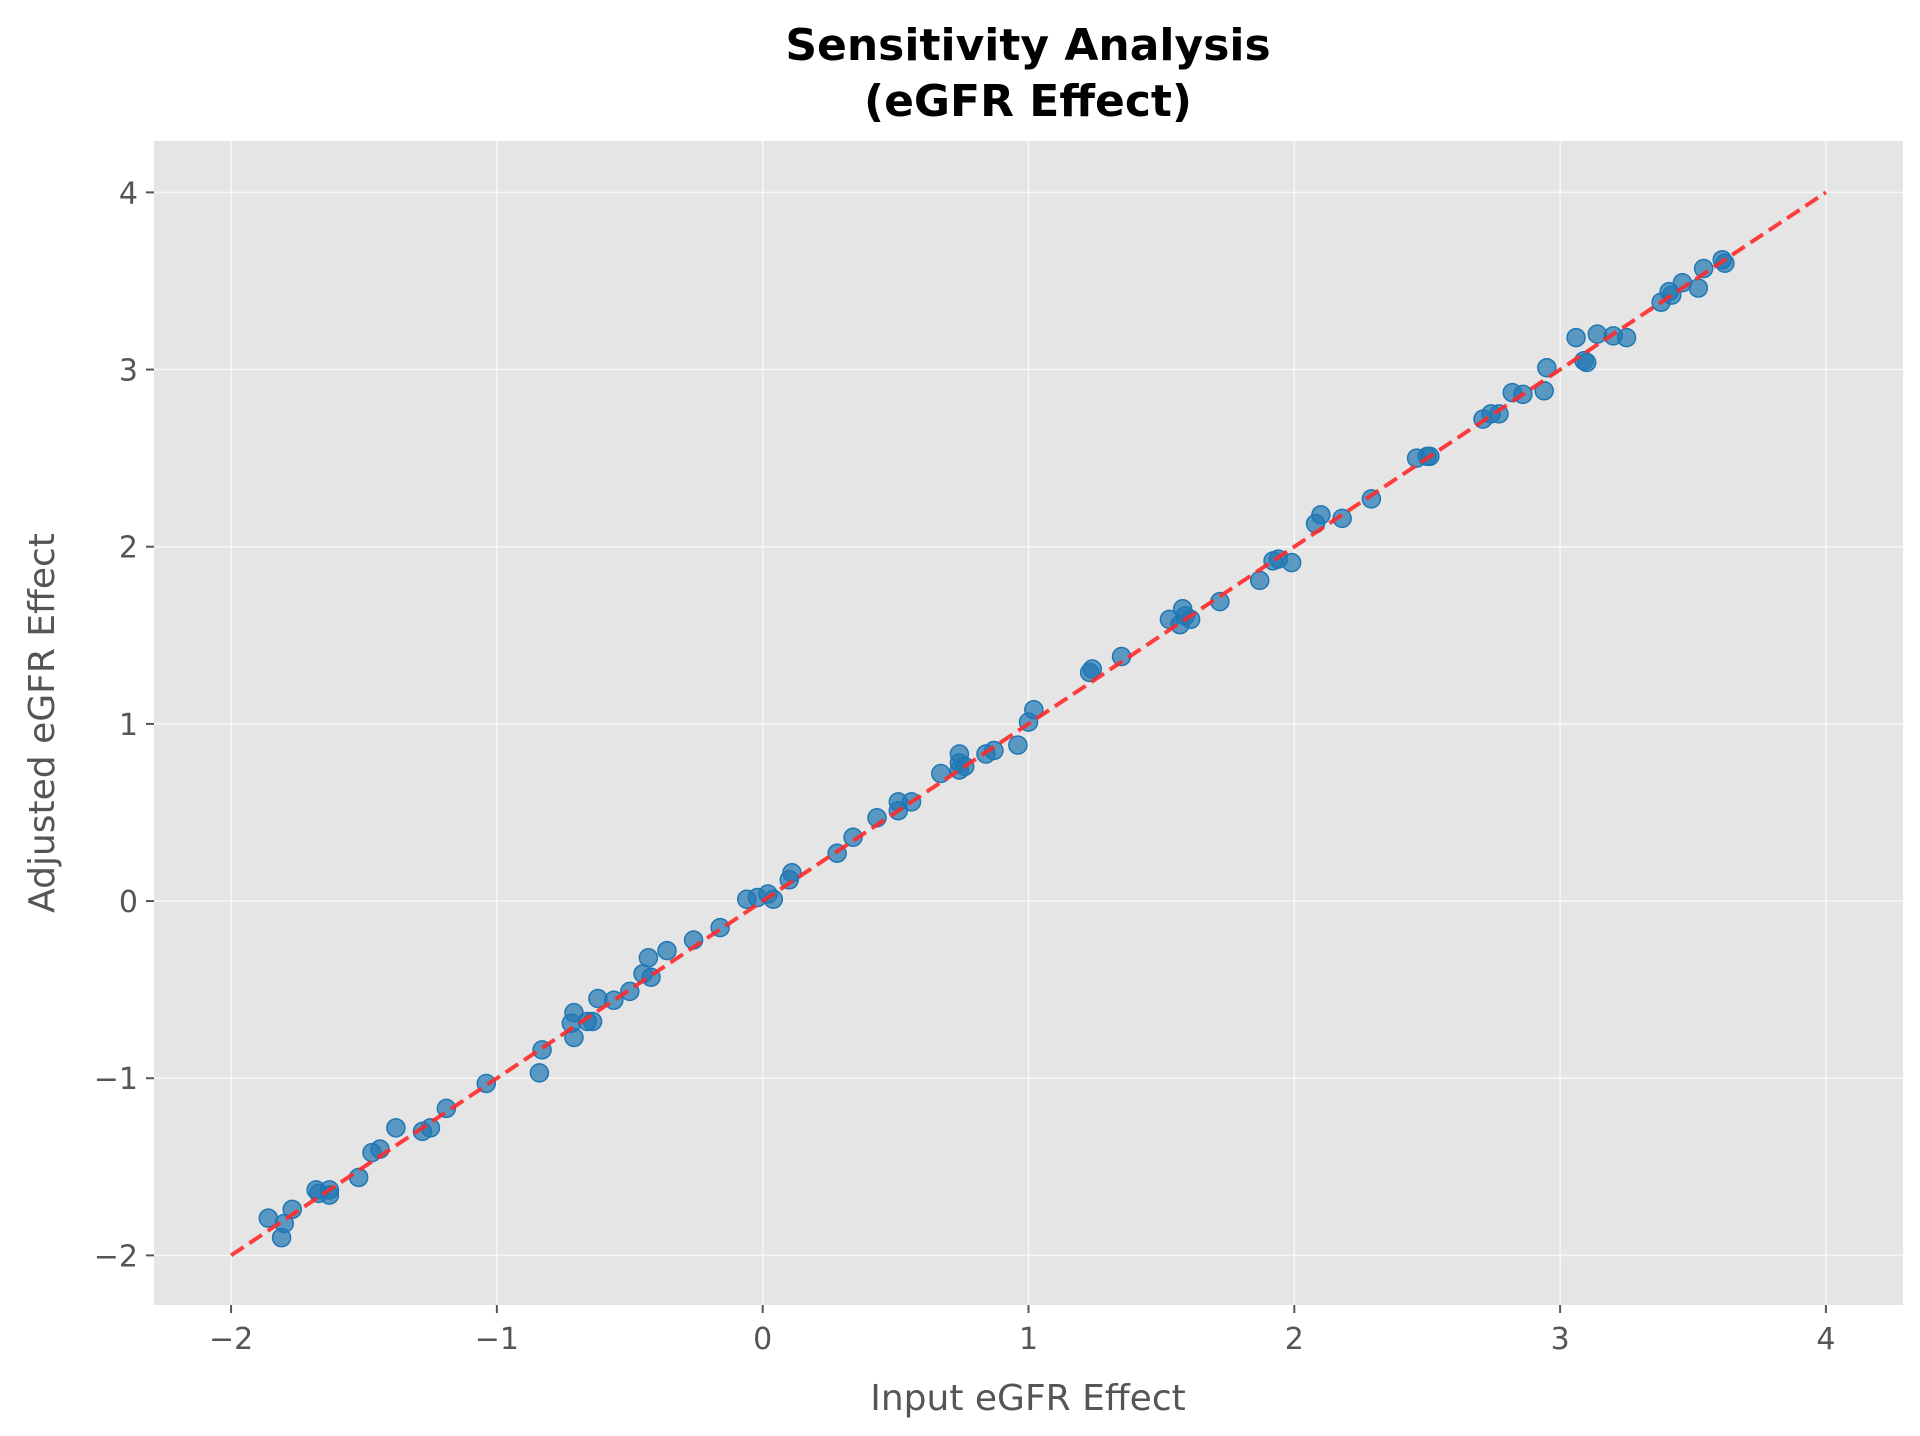 This screenshot has height=1436, width=1920. I want to click on y-axis-label: Adjusted eGFR Effect, so click(42, 723).